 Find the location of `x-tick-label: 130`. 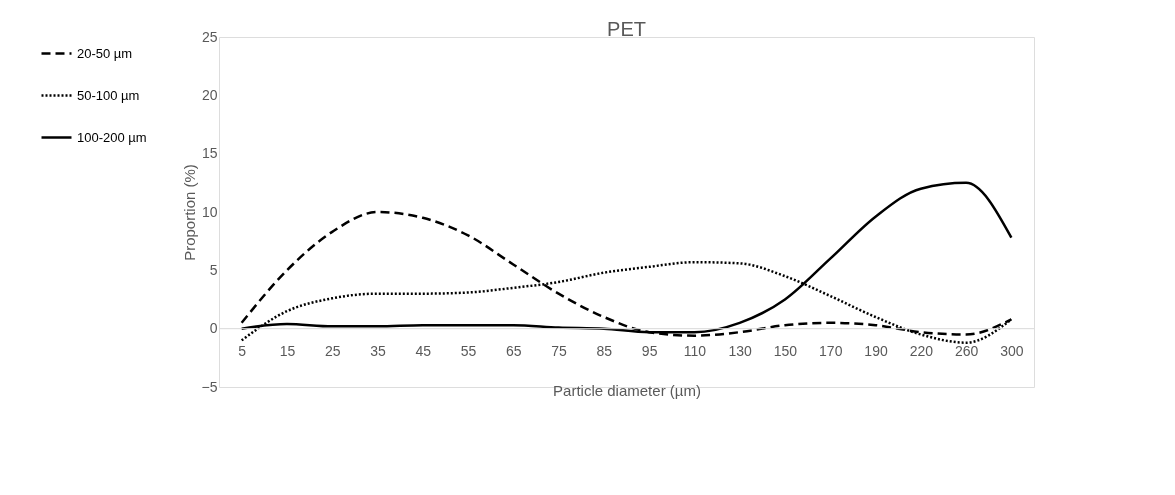

x-tick-label: 130 is located at coordinates (740, 351).